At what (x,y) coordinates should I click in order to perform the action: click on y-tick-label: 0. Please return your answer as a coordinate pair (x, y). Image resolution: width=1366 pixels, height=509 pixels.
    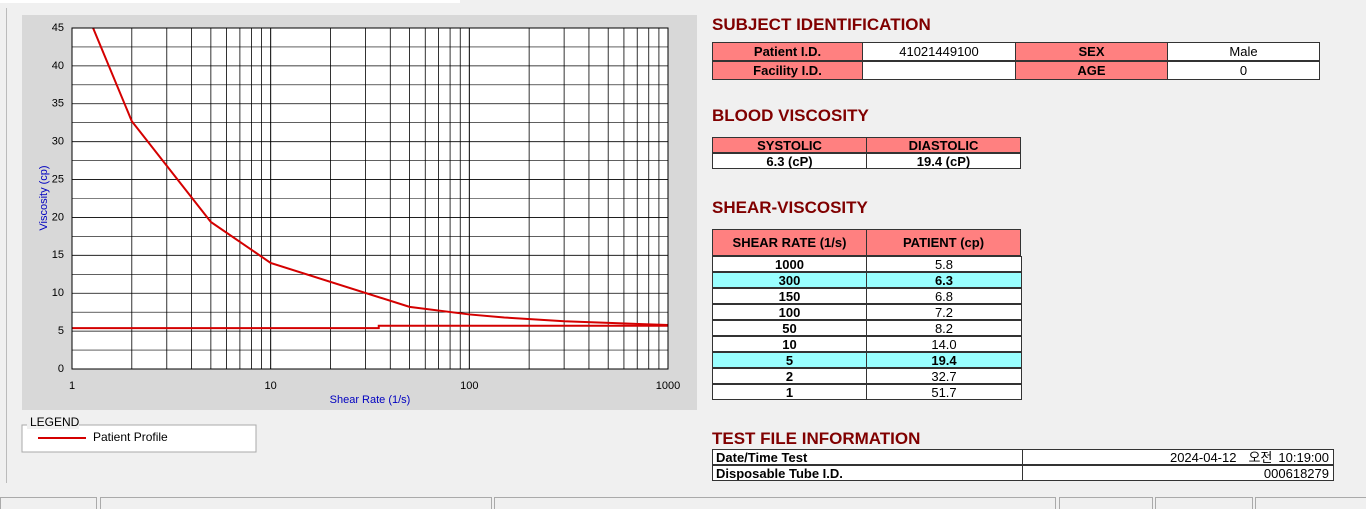
    Looking at the image, I should click on (61, 369).